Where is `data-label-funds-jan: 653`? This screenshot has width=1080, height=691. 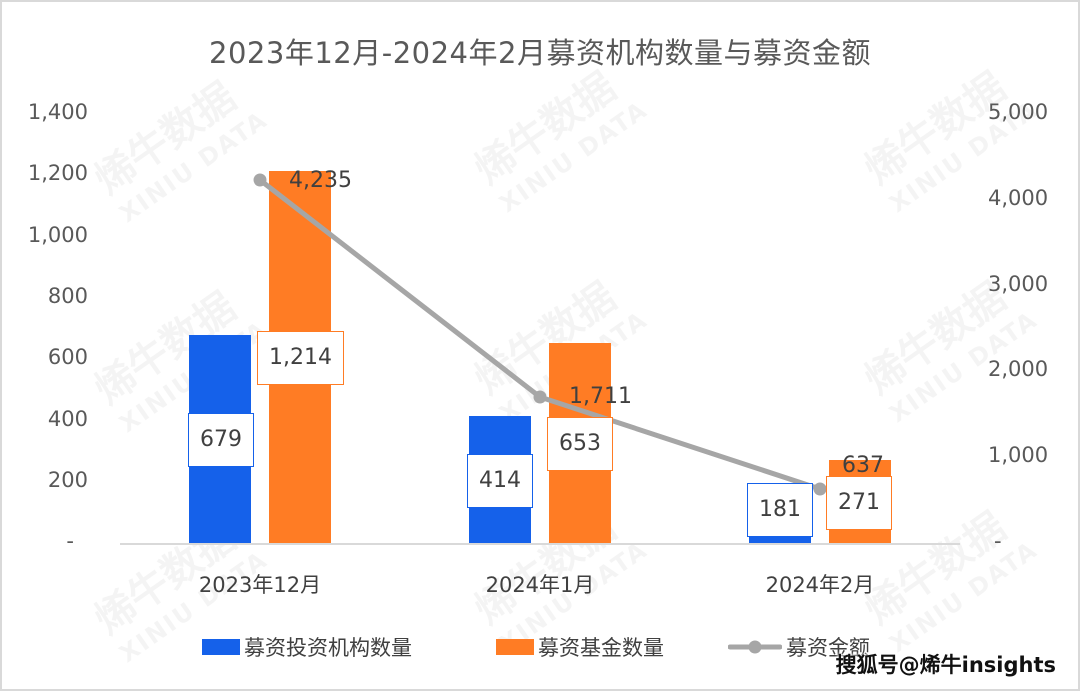 data-label-funds-jan: 653 is located at coordinates (580, 444).